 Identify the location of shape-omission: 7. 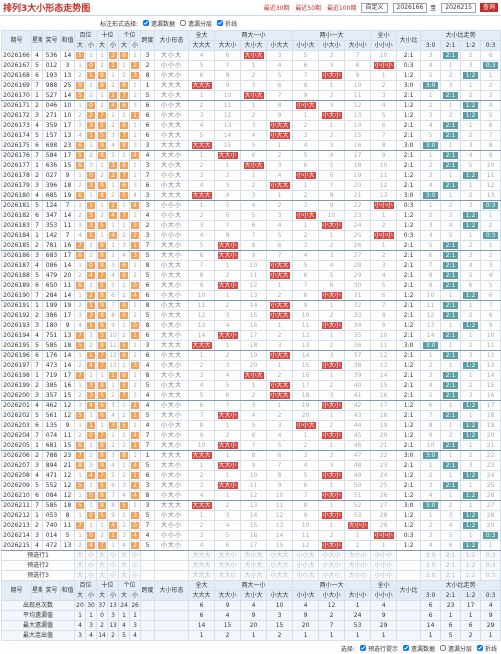
(280, 465).